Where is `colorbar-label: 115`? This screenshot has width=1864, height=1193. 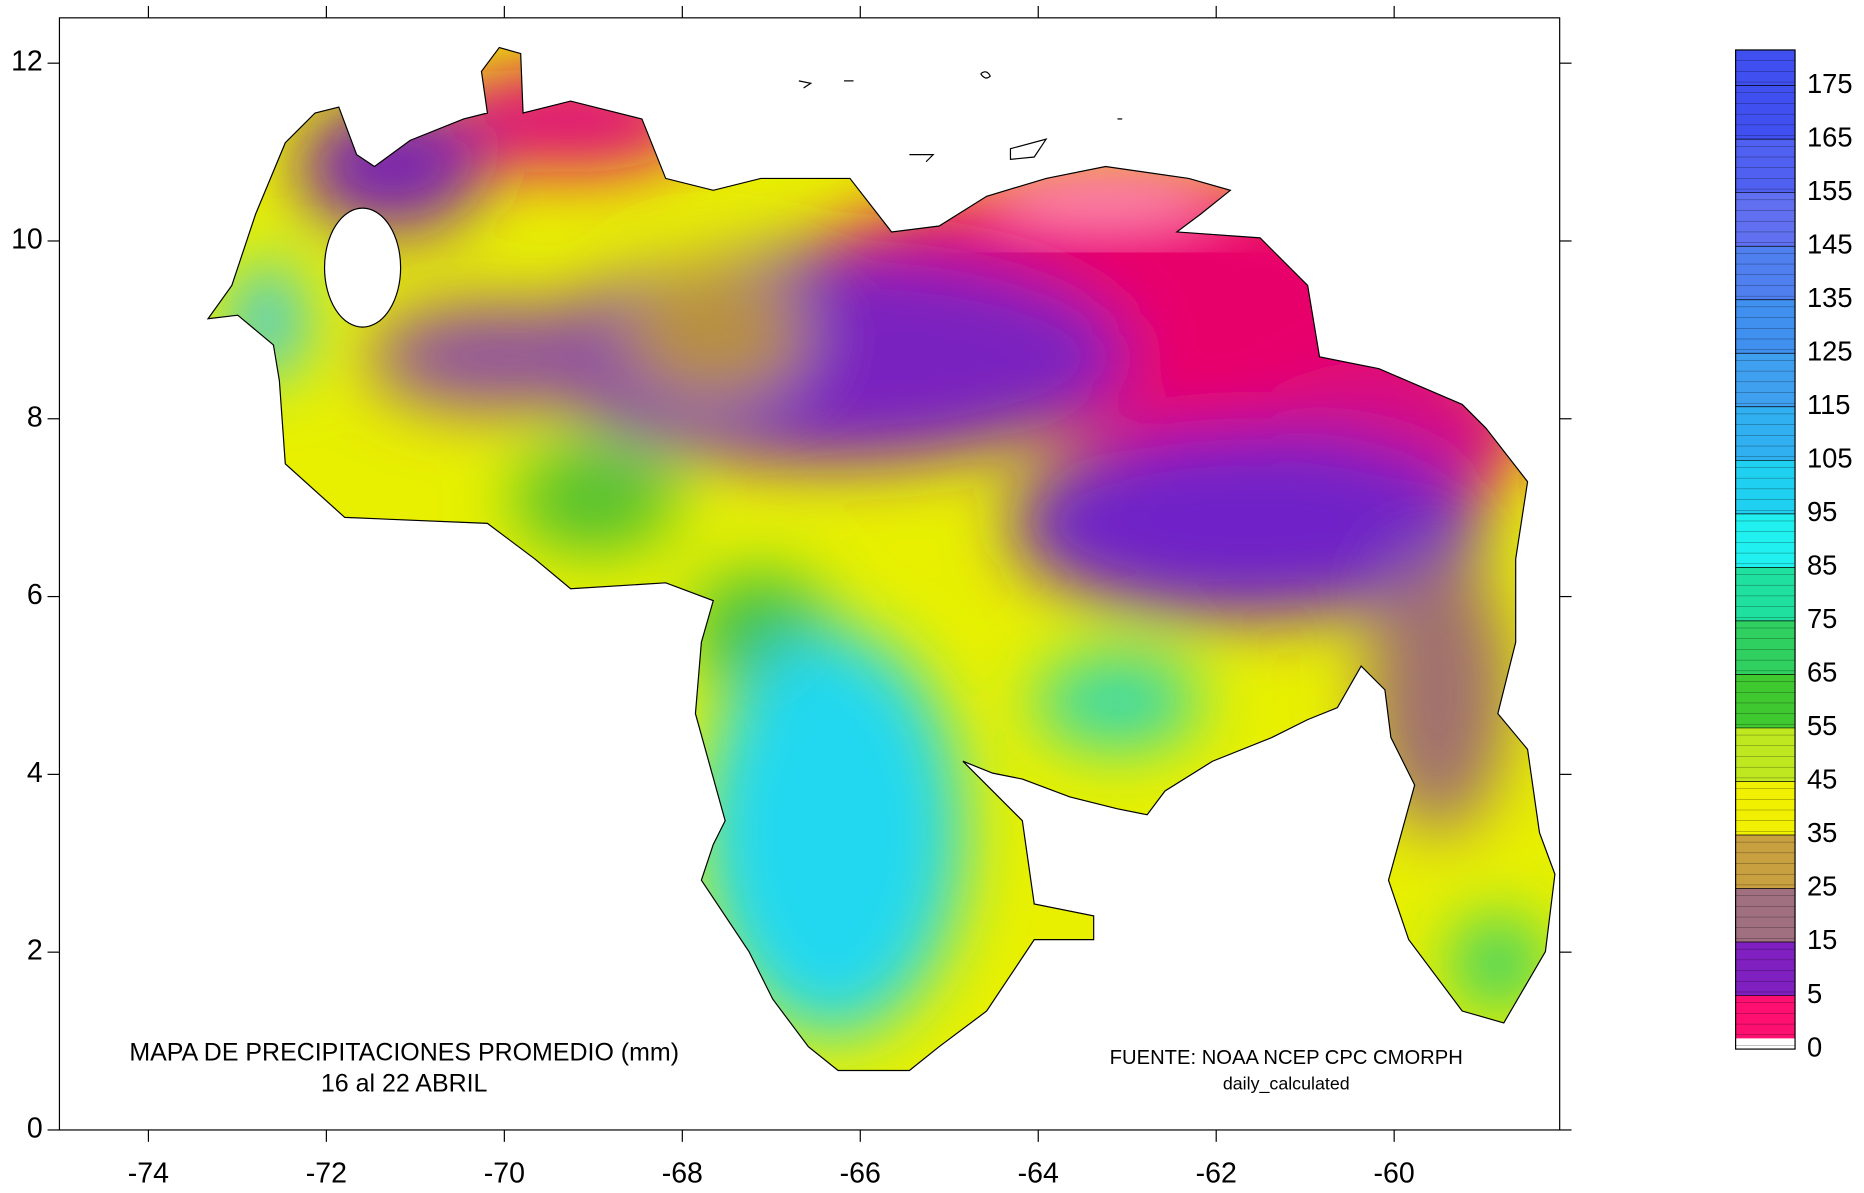
colorbar-label: 115 is located at coordinates (1829, 404).